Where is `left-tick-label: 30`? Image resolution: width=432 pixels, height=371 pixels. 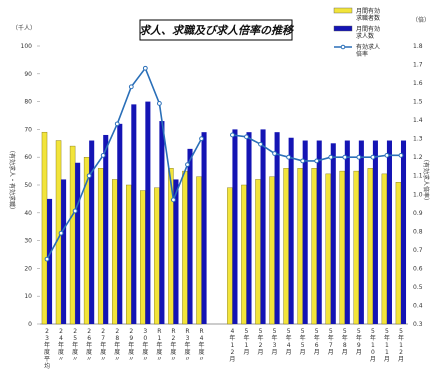 left-tick-label: 30 is located at coordinates (28, 241).